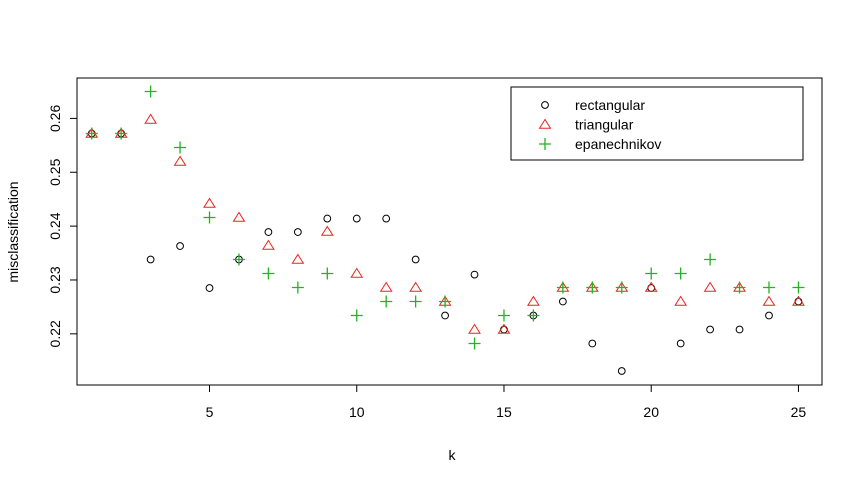  I want to click on y-tick-label: 0.22, so click(55, 333).